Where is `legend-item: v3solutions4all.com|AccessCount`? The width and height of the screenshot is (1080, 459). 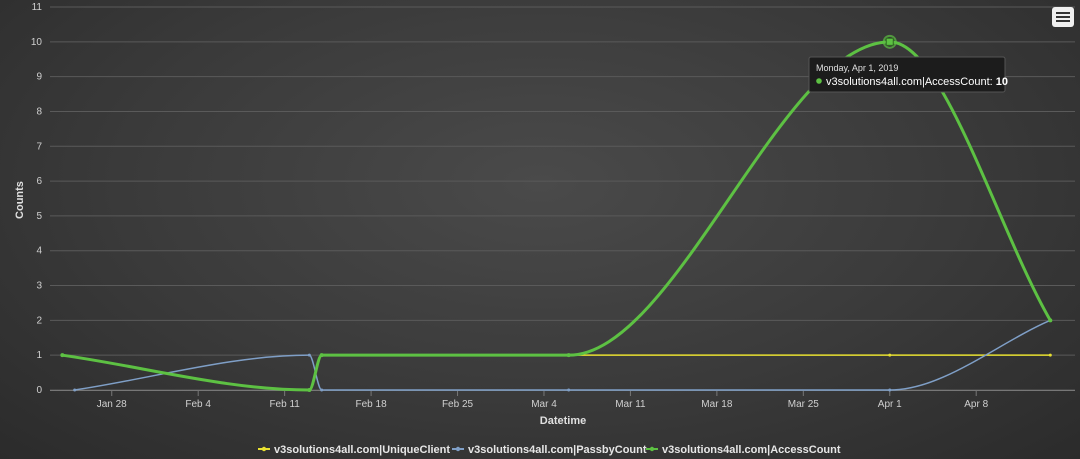 legend-item: v3solutions4all.com|AccessCount is located at coordinates (743, 450).